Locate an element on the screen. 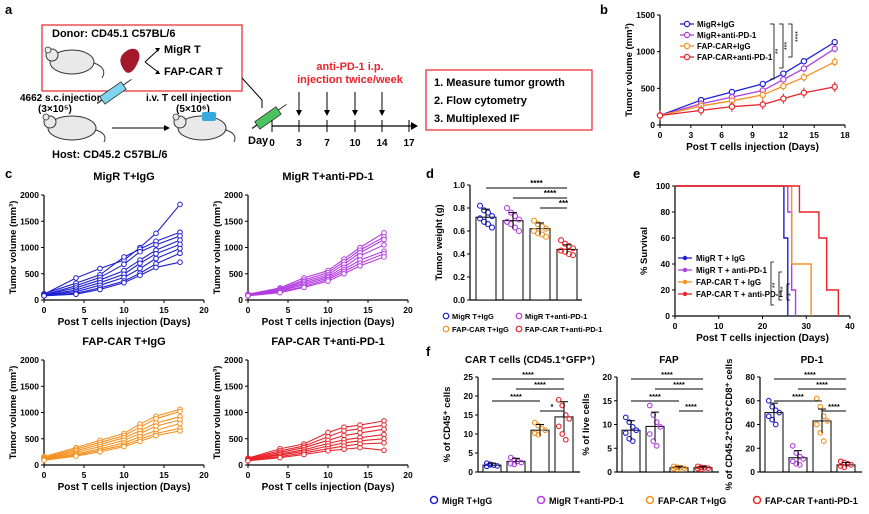  x-axis-label: Post T cells injection (Days) is located at coordinates (328, 322).